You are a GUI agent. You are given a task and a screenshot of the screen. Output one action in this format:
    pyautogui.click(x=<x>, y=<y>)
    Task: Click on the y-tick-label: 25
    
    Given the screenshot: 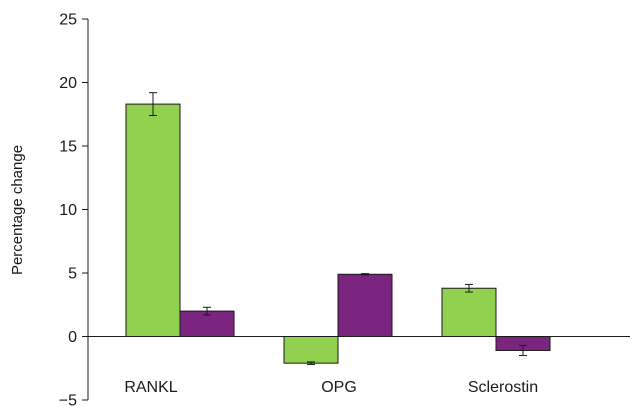 What is the action you would take?
    pyautogui.click(x=68, y=20)
    